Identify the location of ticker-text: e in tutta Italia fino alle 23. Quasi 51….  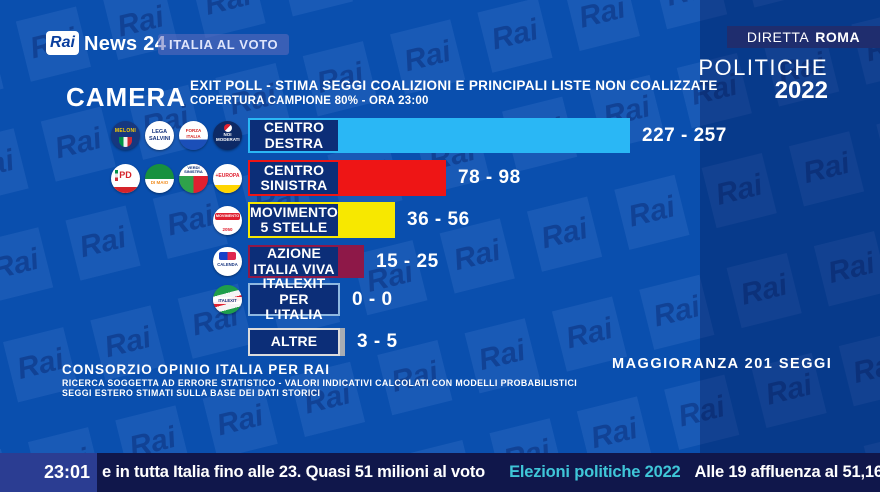
(488, 472).